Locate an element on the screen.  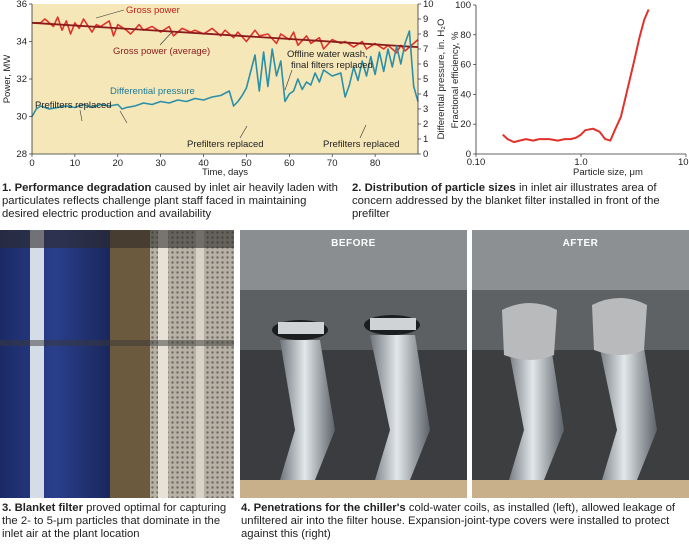
caption-2-bold: Distribution of particle sizes is located at coordinates (440, 188).